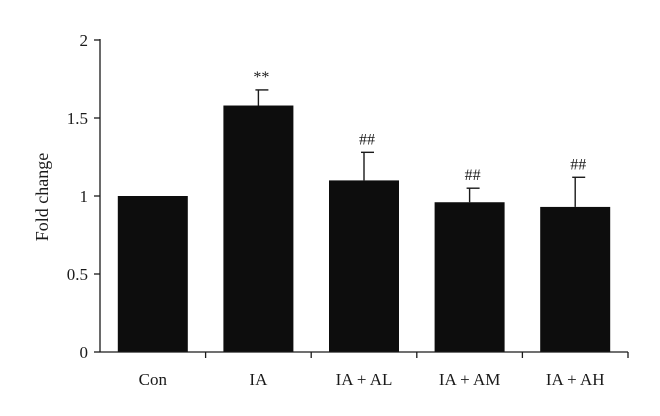 The image size is (660, 416). I want to click on y-tick-label: 1, so click(84, 196).